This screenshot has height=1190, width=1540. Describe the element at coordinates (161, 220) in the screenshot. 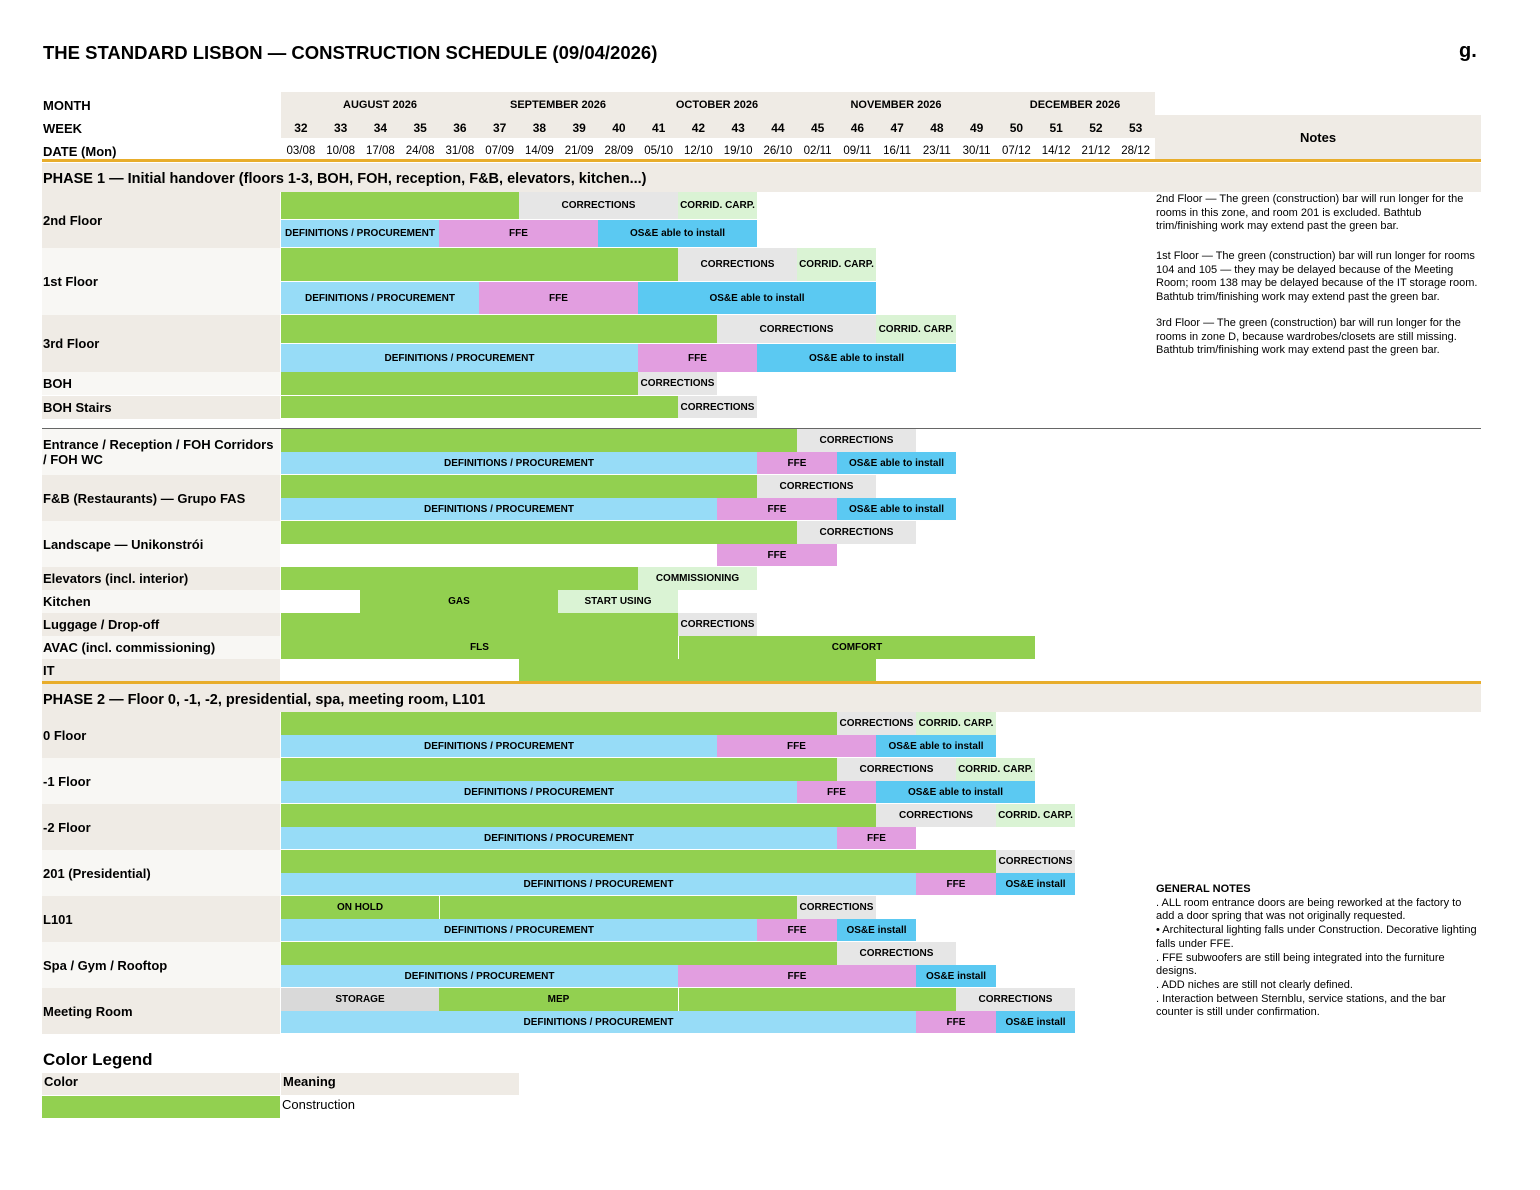

I see `row-label-2nd-floor: 2nd Floor` at that location.